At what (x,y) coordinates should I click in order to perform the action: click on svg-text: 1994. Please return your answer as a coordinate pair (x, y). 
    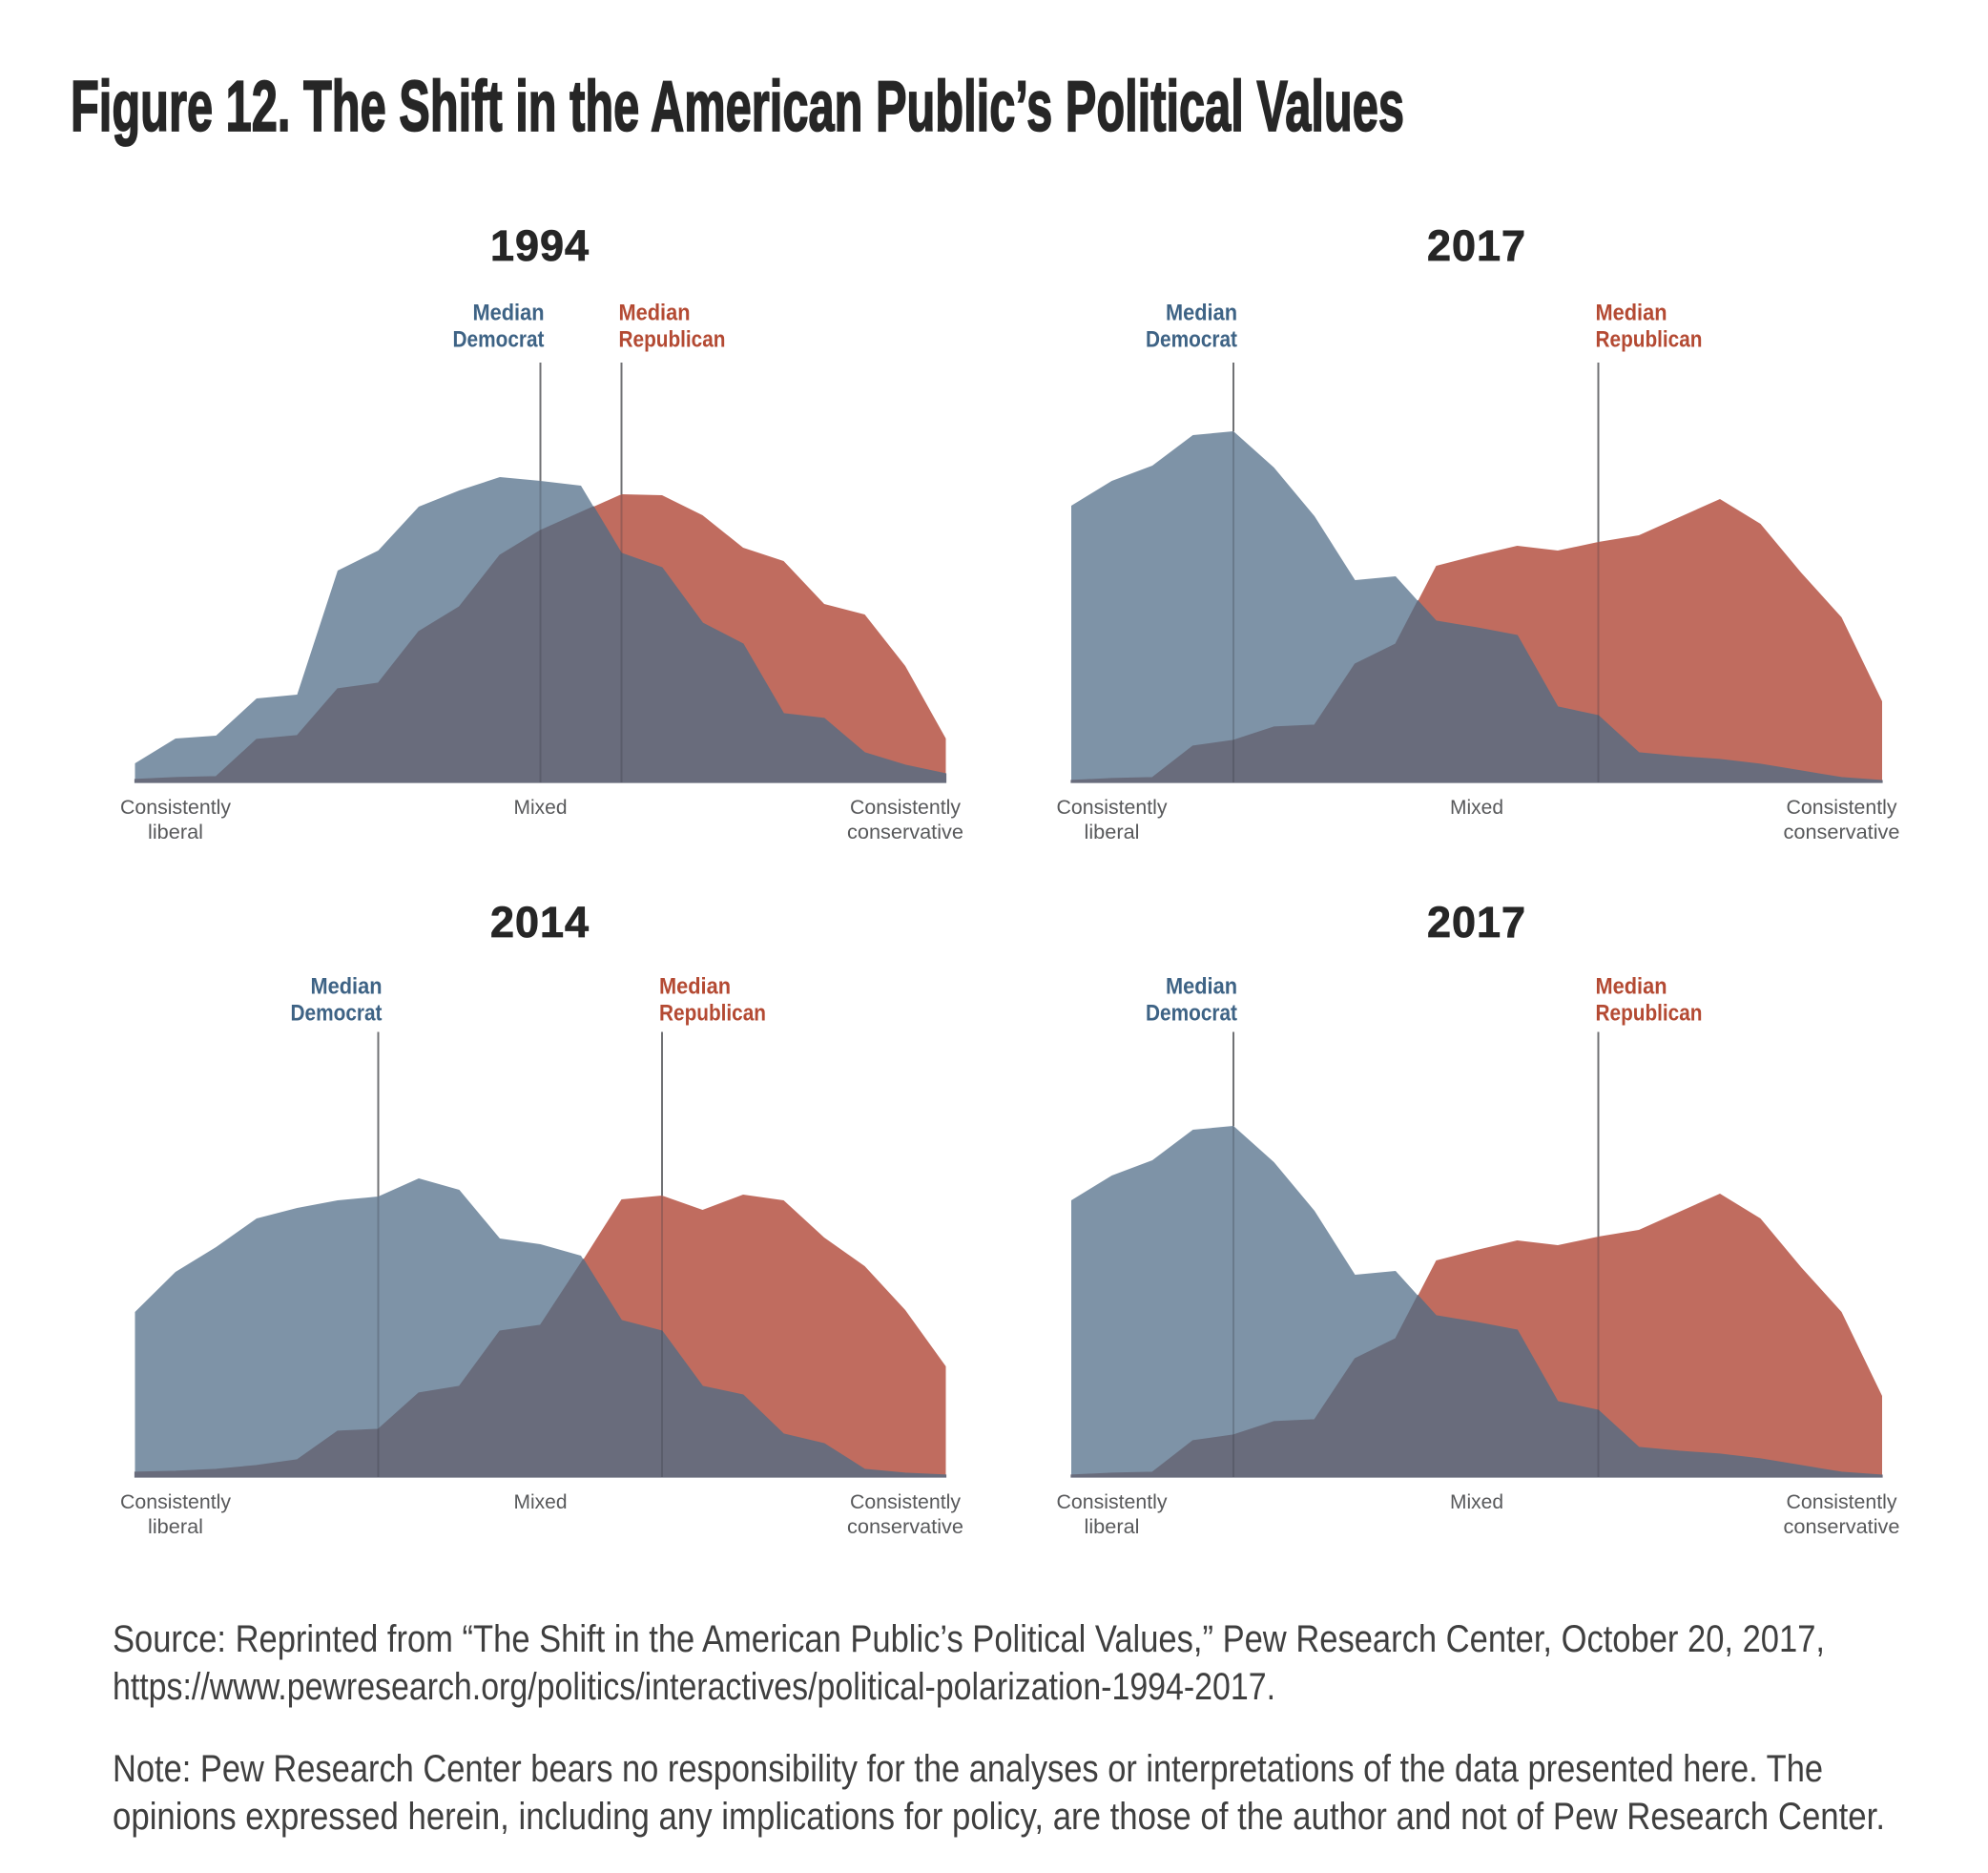
    Looking at the image, I should click on (540, 246).